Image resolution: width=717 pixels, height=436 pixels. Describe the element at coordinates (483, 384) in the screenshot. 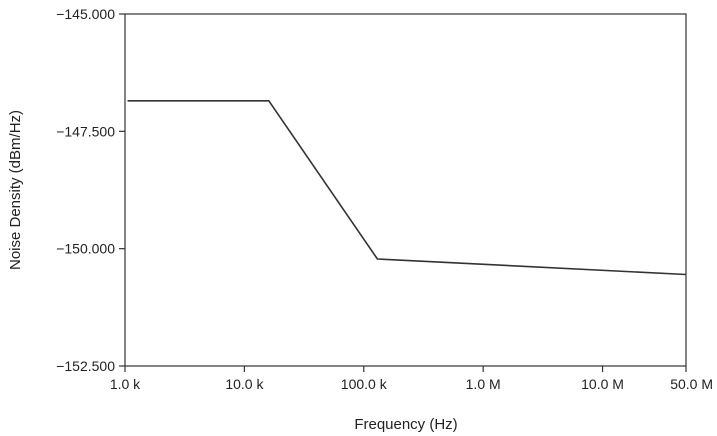

I see `x-tick-label: 1.0 M` at that location.